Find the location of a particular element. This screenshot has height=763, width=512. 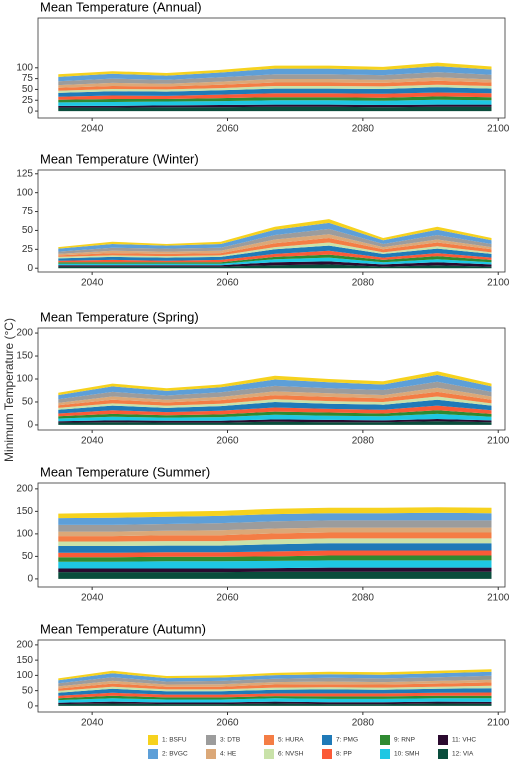

legend-label: 1: BSFU is located at coordinates (174, 740).